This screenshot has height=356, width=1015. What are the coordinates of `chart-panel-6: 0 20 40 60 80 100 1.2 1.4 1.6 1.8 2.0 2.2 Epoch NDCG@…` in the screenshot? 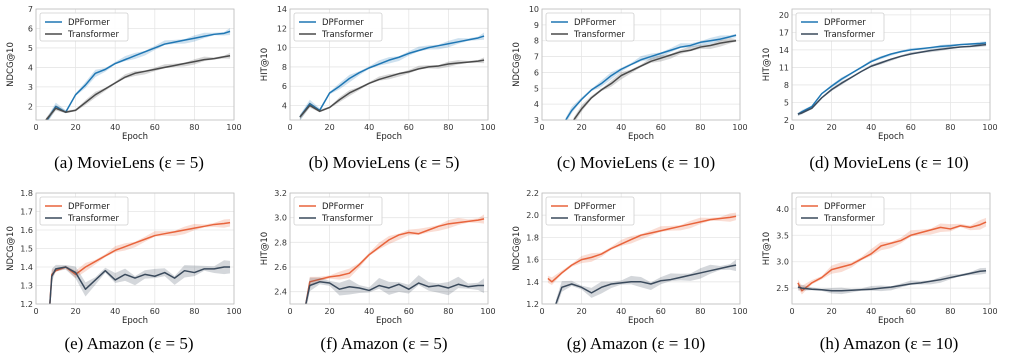 It's located at (630, 271).